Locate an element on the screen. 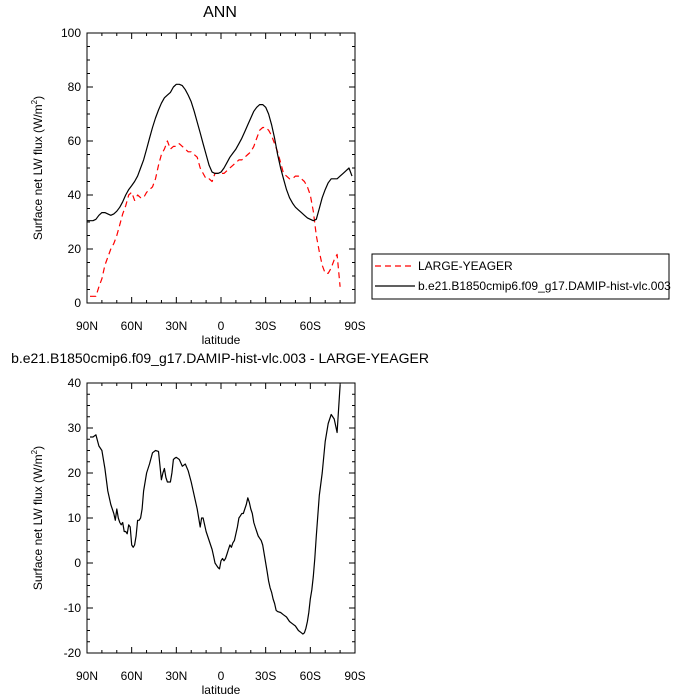  chart-bottom-ylabel: Surface net LW flux (W/m2) is located at coordinates (37, 518).